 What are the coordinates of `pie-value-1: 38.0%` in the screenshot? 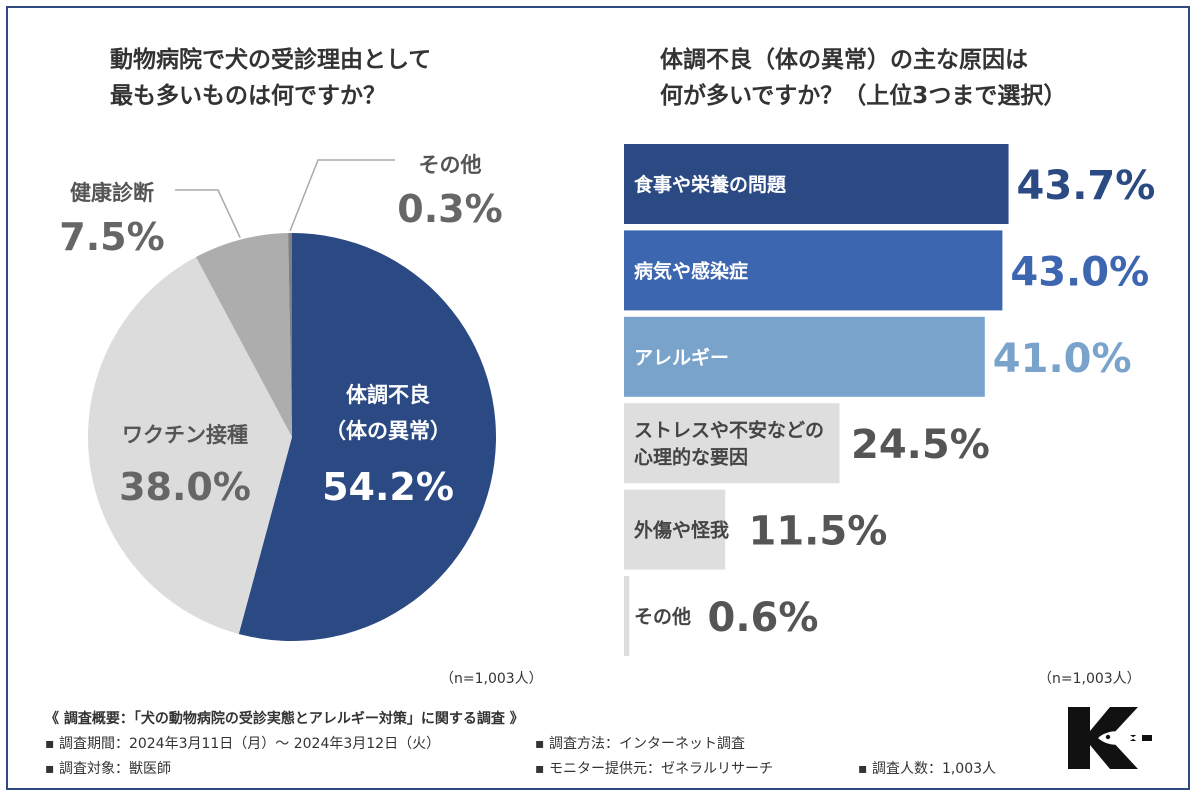 It's located at (185, 487).